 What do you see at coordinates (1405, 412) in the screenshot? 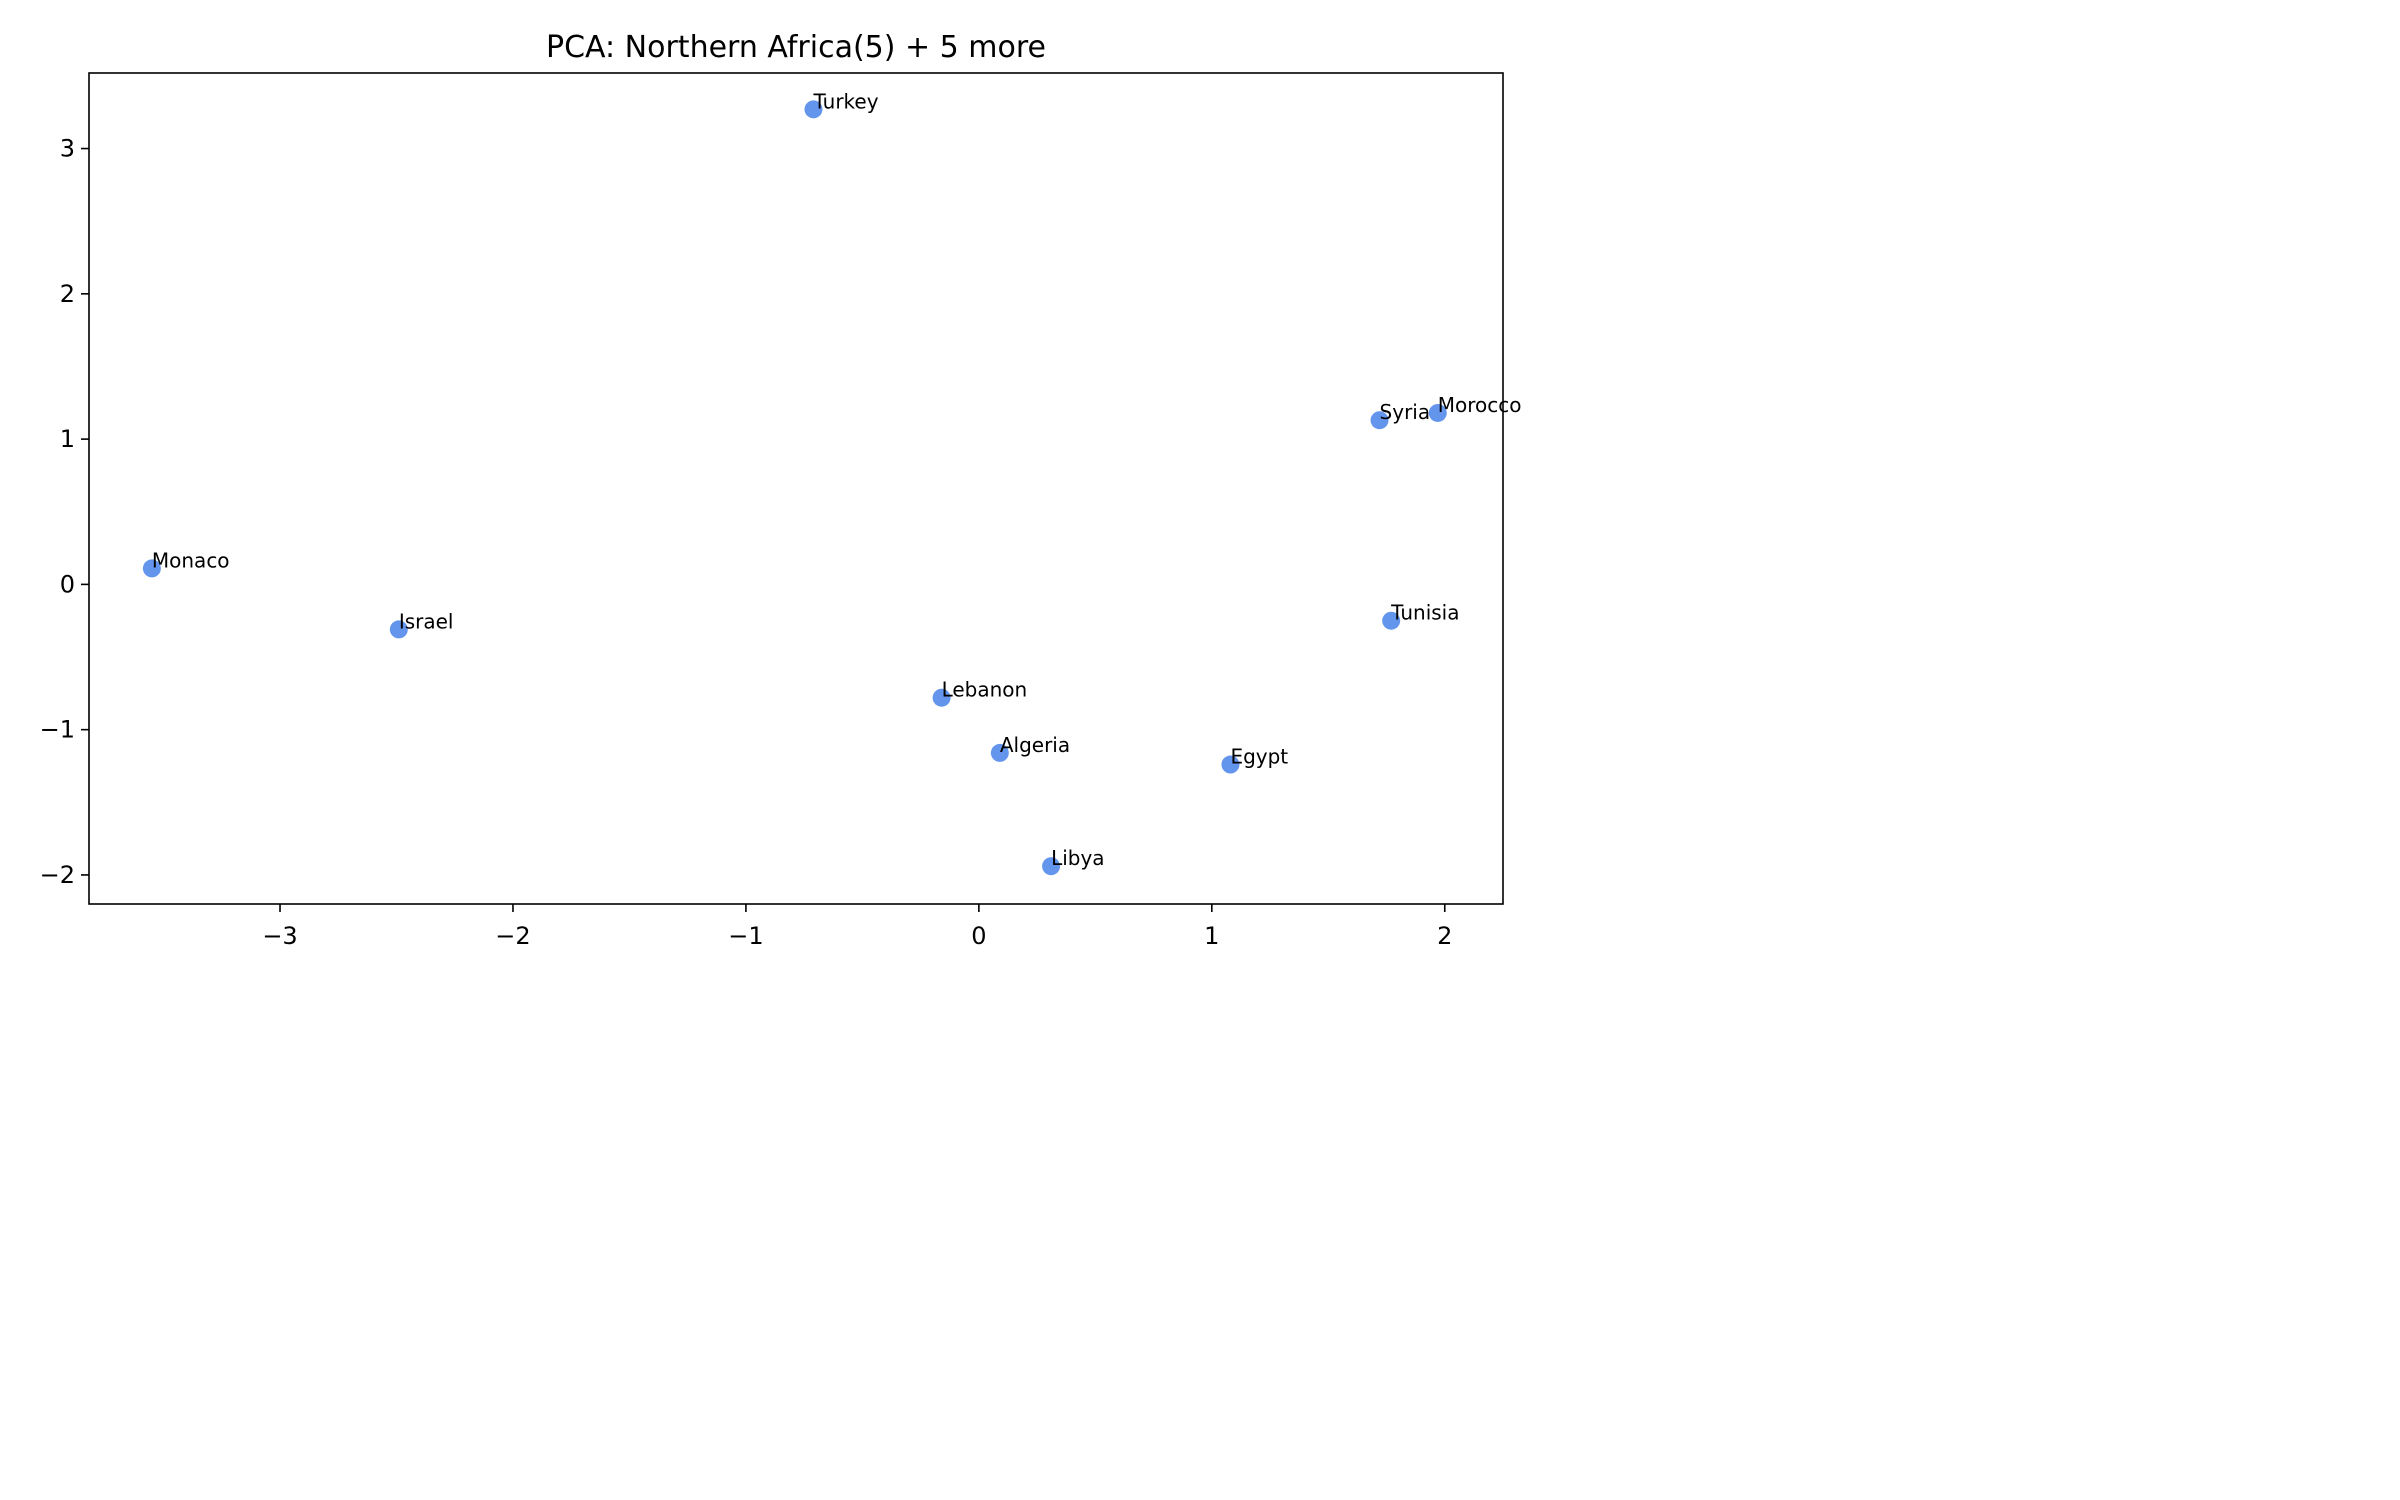
I see `data-point-label: Syria` at bounding box center [1405, 412].